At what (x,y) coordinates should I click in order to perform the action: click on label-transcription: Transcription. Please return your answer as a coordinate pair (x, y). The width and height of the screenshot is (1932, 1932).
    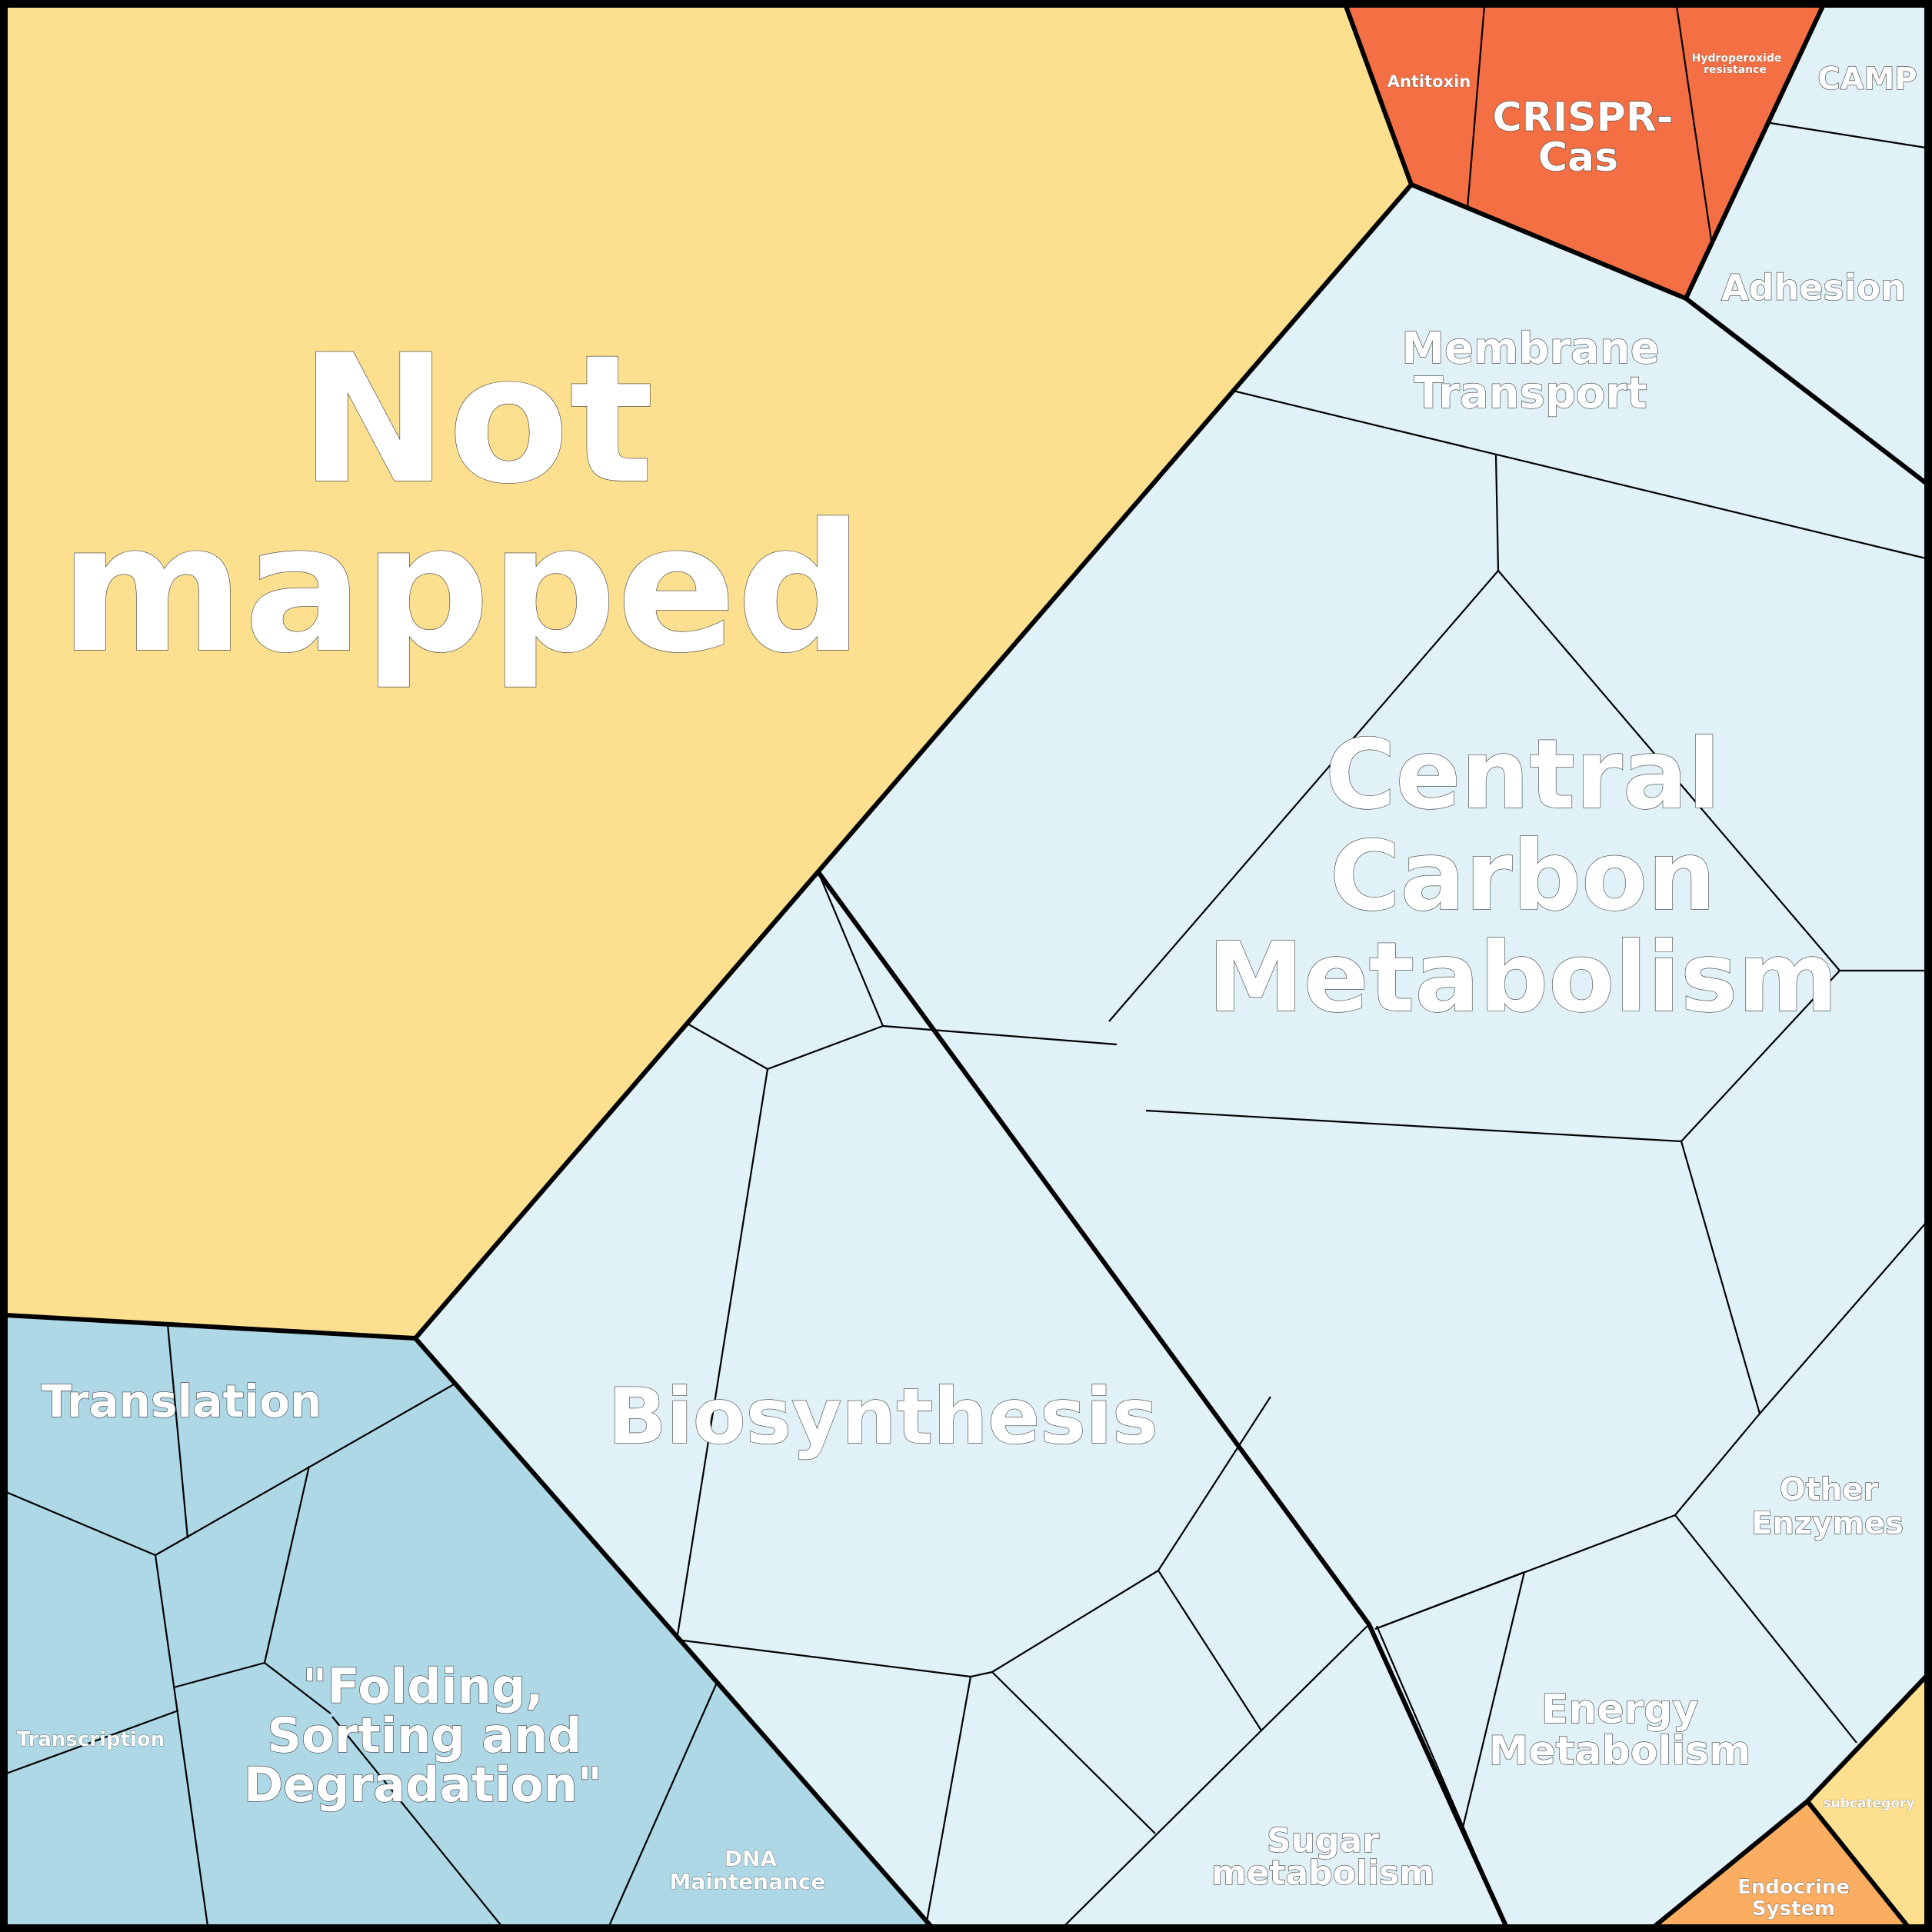
    Looking at the image, I should click on (91, 1739).